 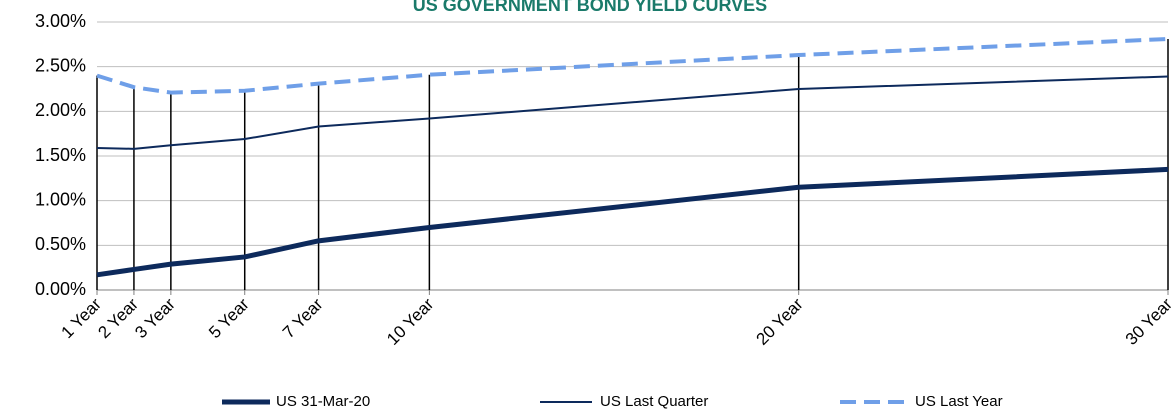 What do you see at coordinates (229, 318) in the screenshot?
I see `x-tick-label: 5 Year` at bounding box center [229, 318].